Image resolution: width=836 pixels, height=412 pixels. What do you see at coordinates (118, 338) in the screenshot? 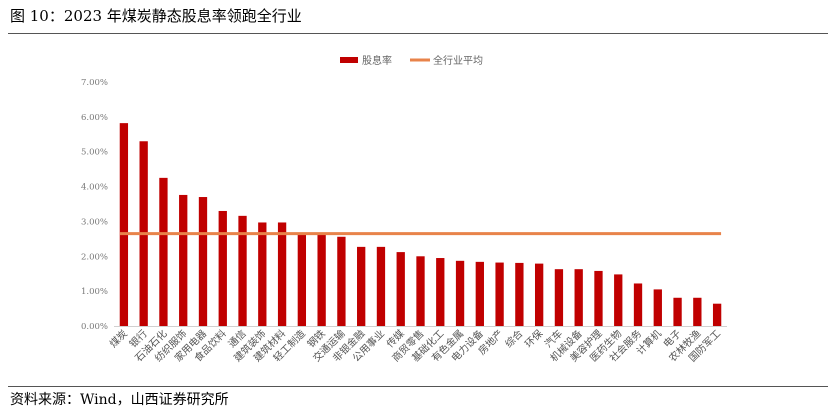
I see `x-tick-label: 煤炭` at bounding box center [118, 338].